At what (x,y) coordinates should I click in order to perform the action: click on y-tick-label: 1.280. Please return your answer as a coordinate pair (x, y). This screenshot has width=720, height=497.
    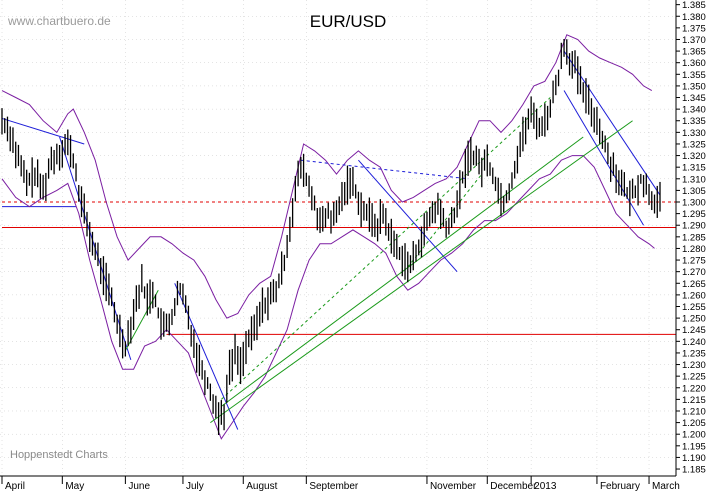
    Looking at the image, I should click on (694, 249).